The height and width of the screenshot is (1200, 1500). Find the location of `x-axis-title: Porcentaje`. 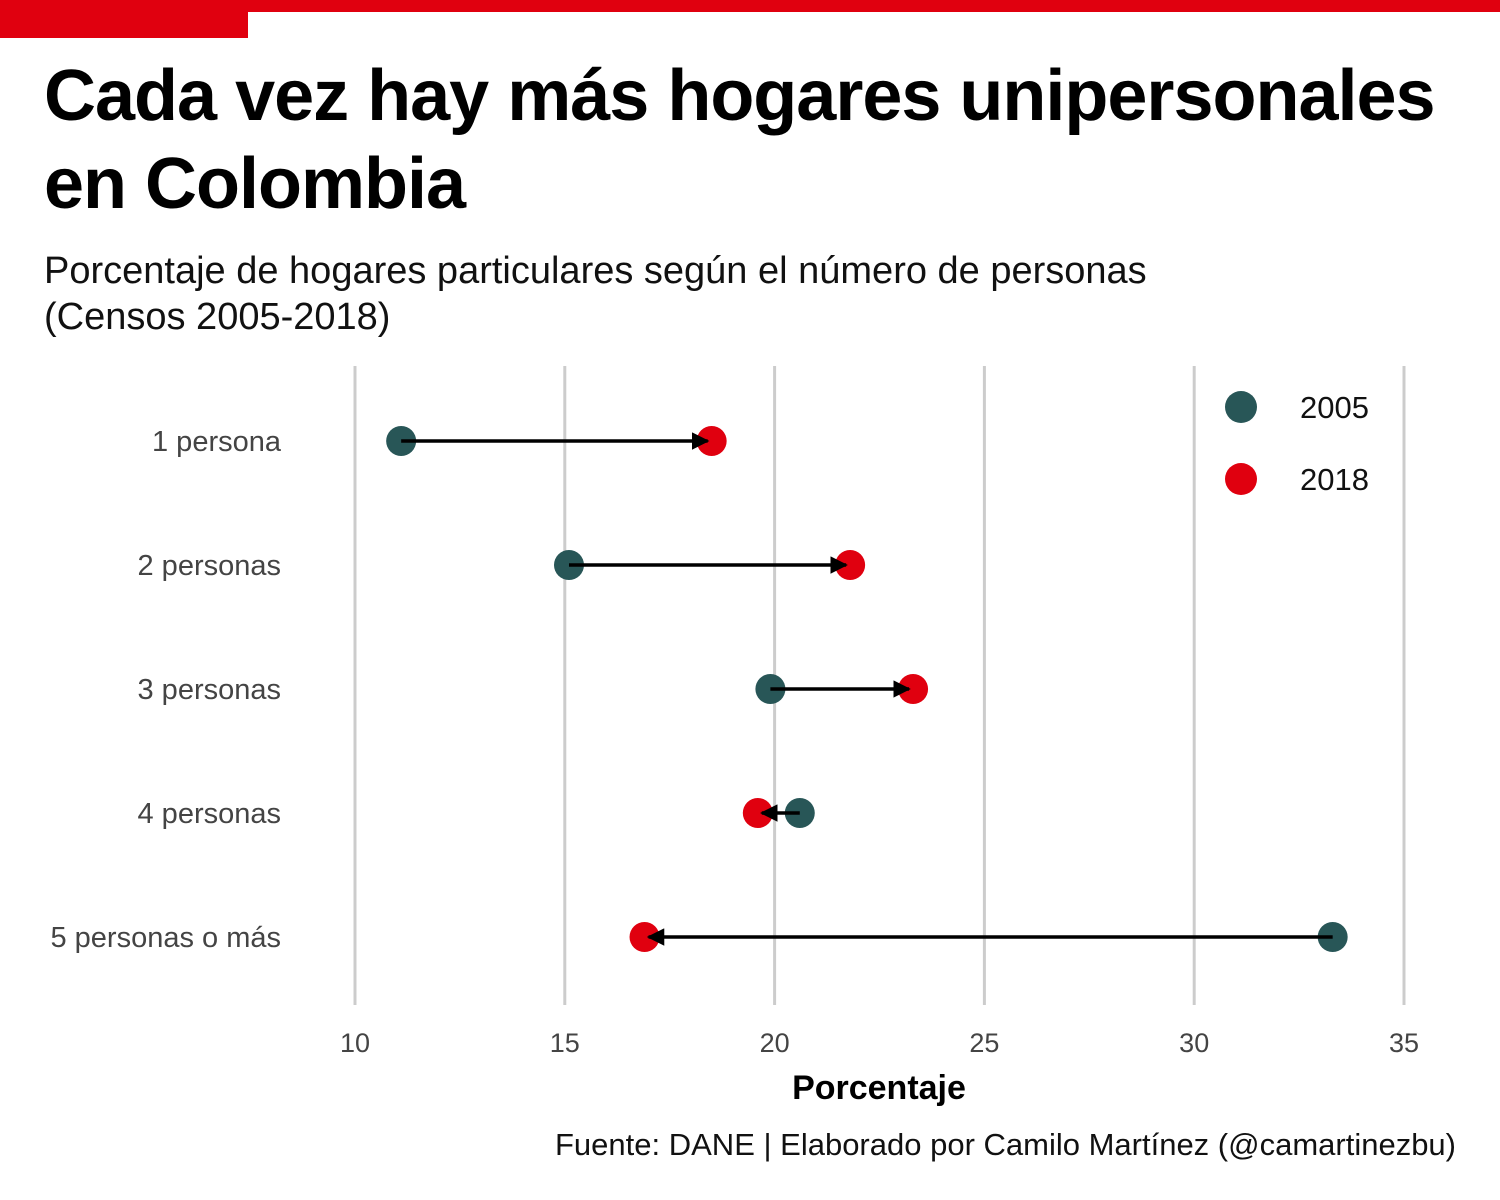

x-axis-title: Porcentaje is located at coordinates (879, 1088).